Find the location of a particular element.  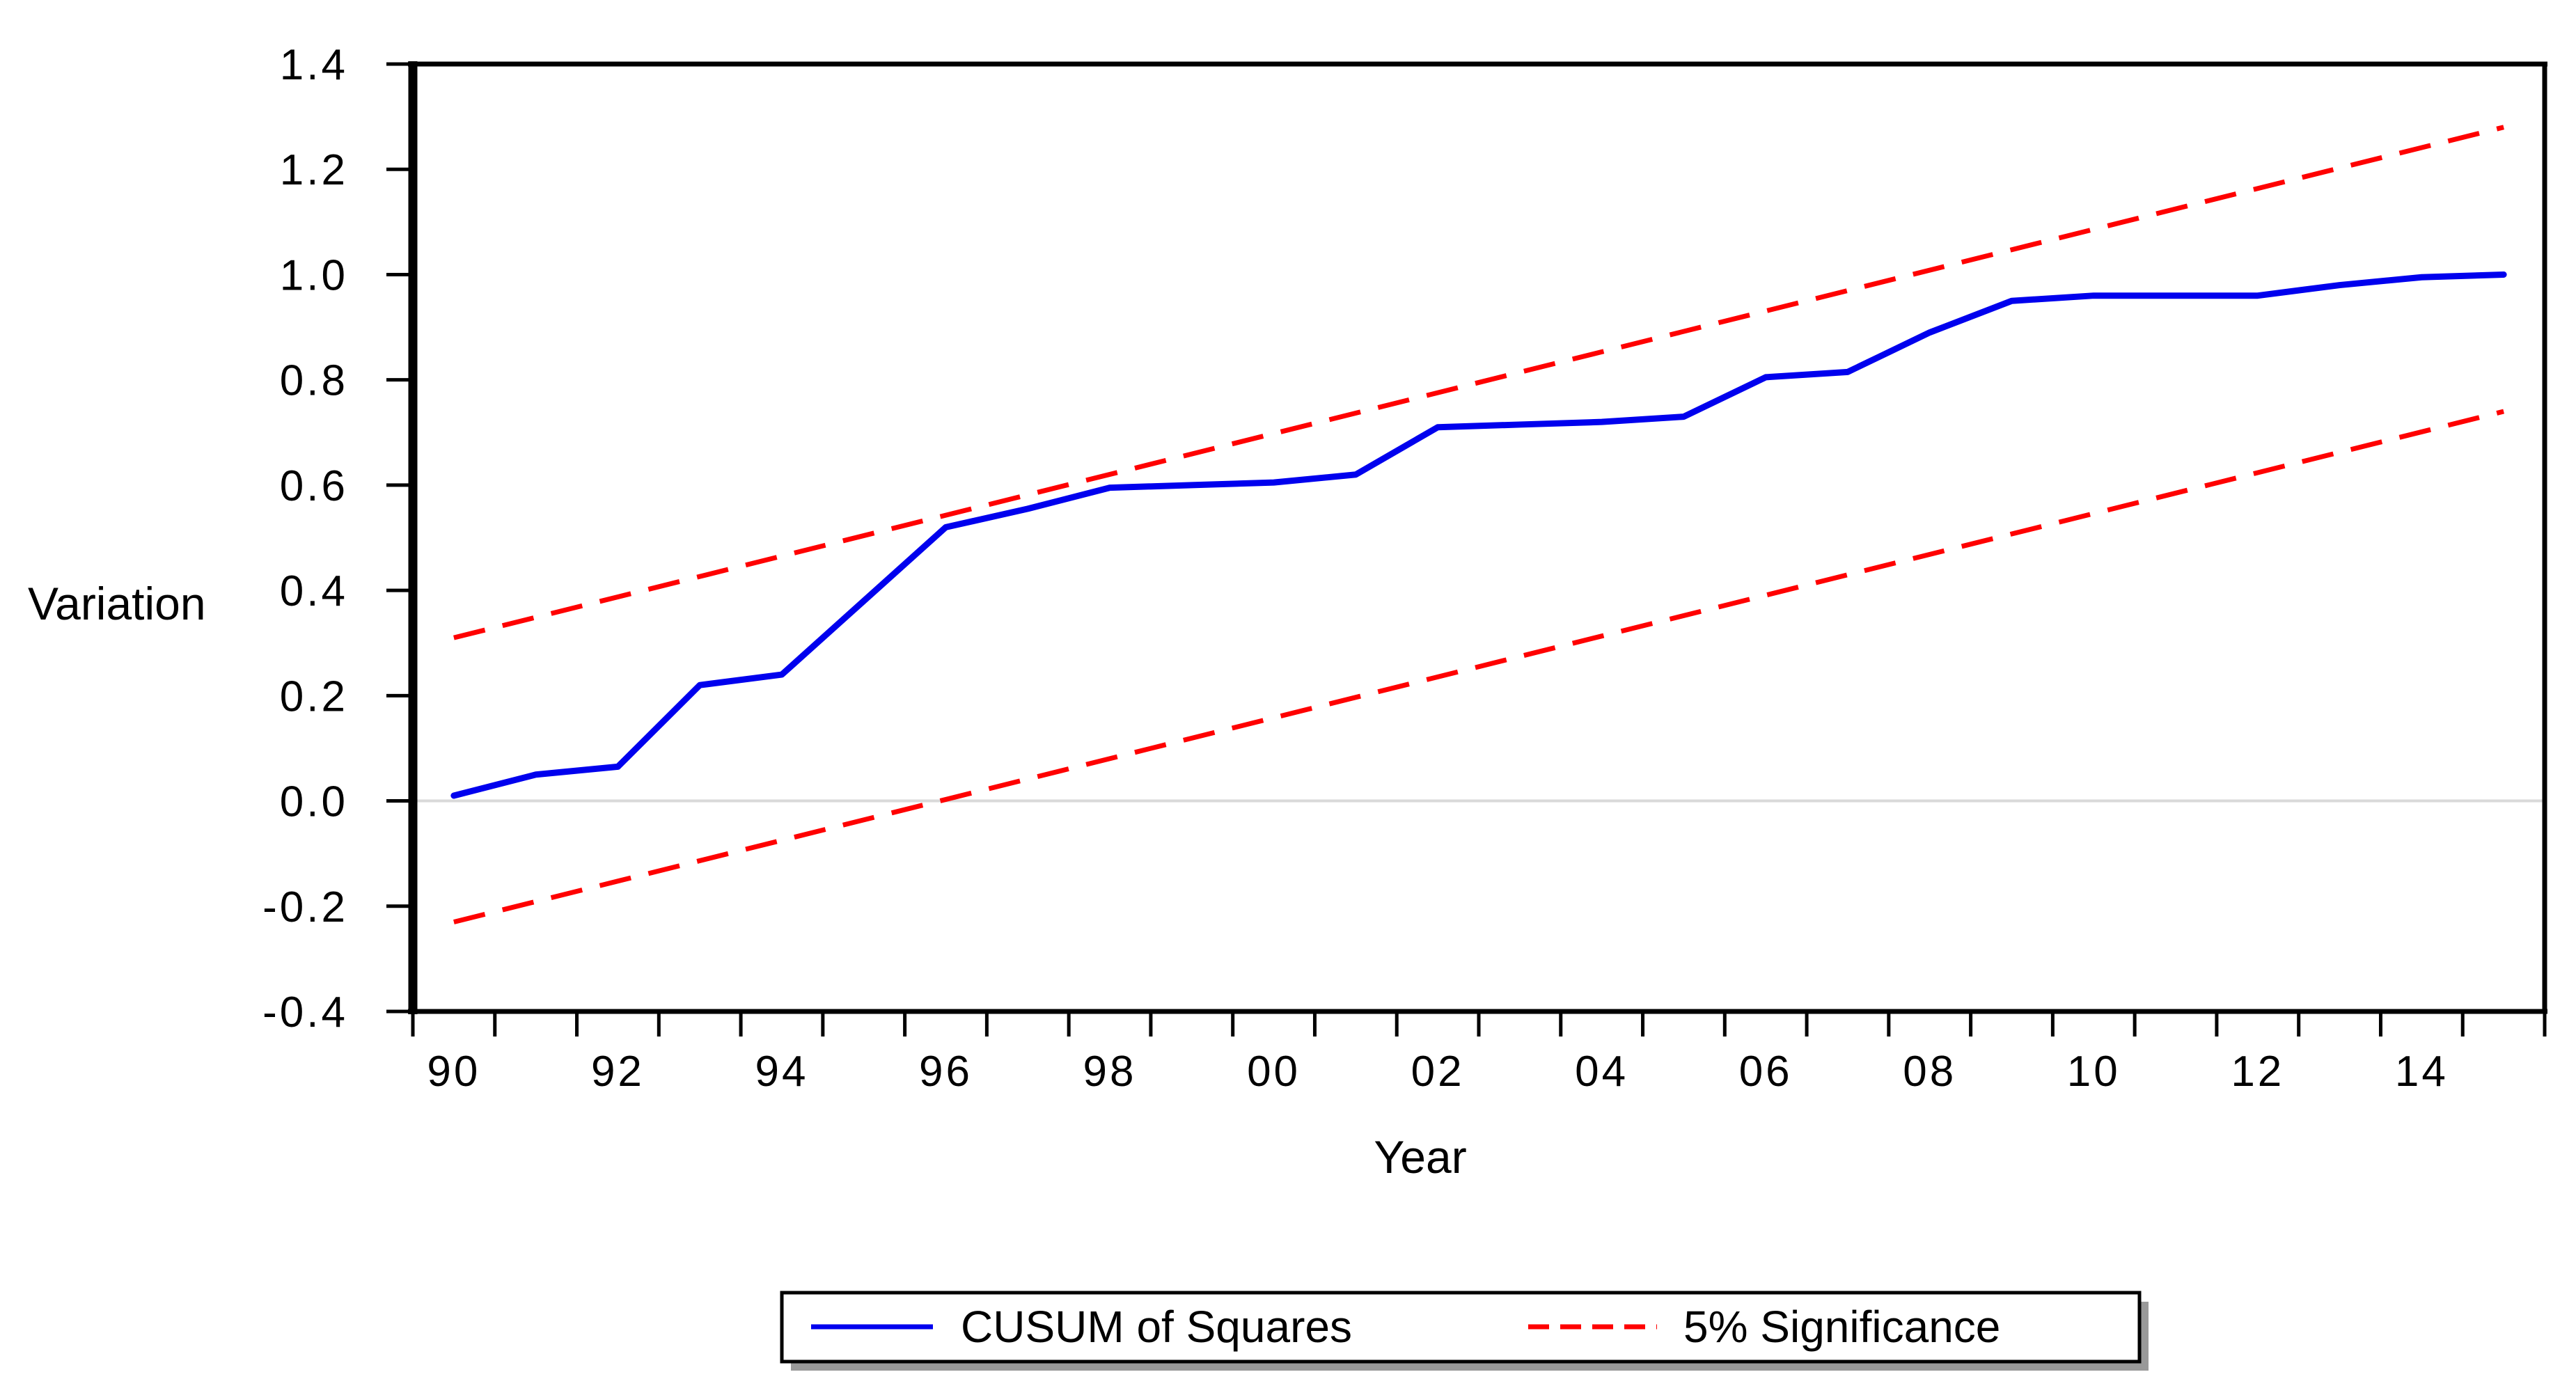

x-tick-label: 90 is located at coordinates (453, 1072).